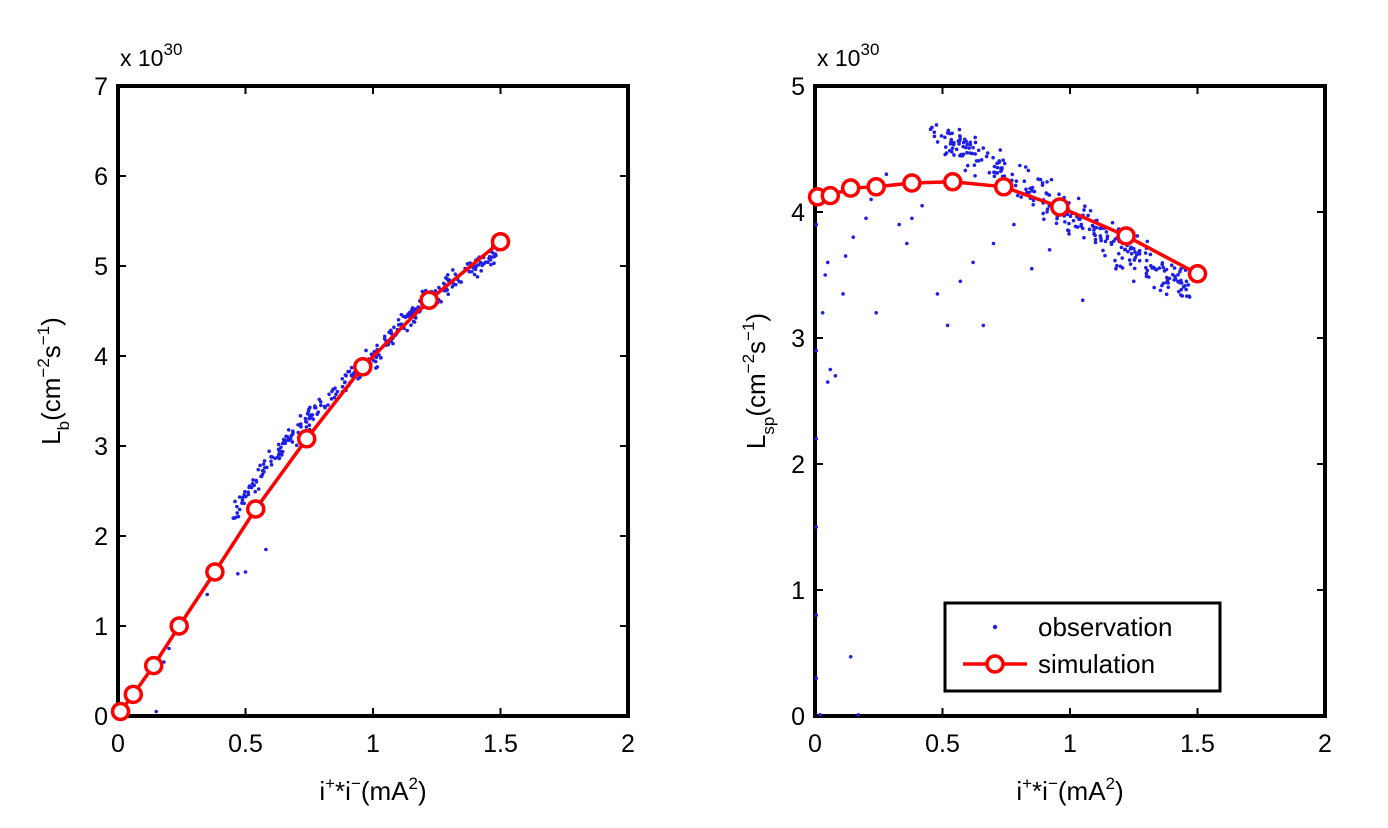  What do you see at coordinates (101, 87) in the screenshot?
I see `y-tick-label: 7` at bounding box center [101, 87].